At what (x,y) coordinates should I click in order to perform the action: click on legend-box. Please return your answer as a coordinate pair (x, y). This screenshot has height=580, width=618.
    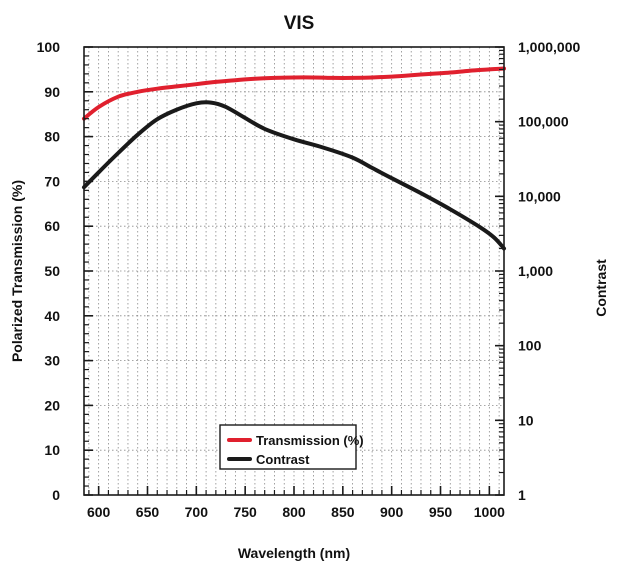
    Looking at the image, I should click on (288, 447).